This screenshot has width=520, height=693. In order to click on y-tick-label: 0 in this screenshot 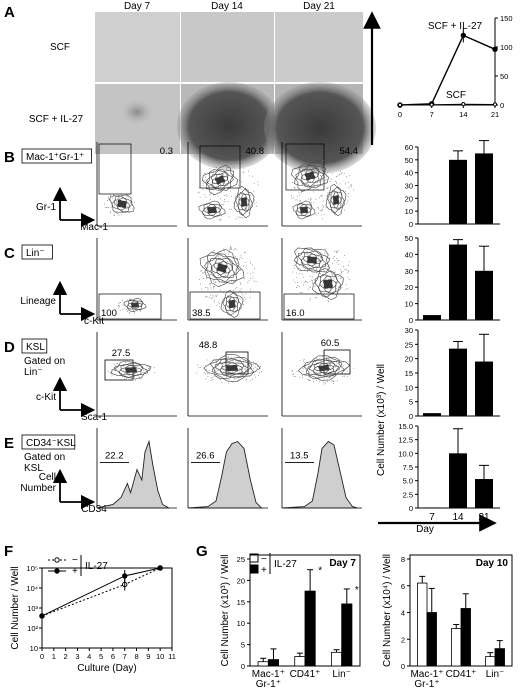, I will do `click(411, 416)`.